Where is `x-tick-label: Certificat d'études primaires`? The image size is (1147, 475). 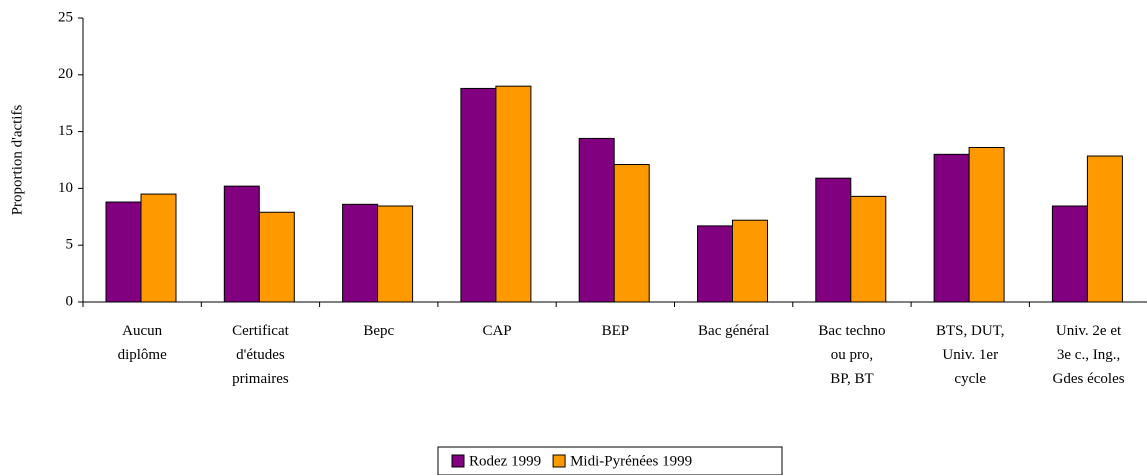
x-tick-label: Certificat d'études primaires is located at coordinates (260, 355).